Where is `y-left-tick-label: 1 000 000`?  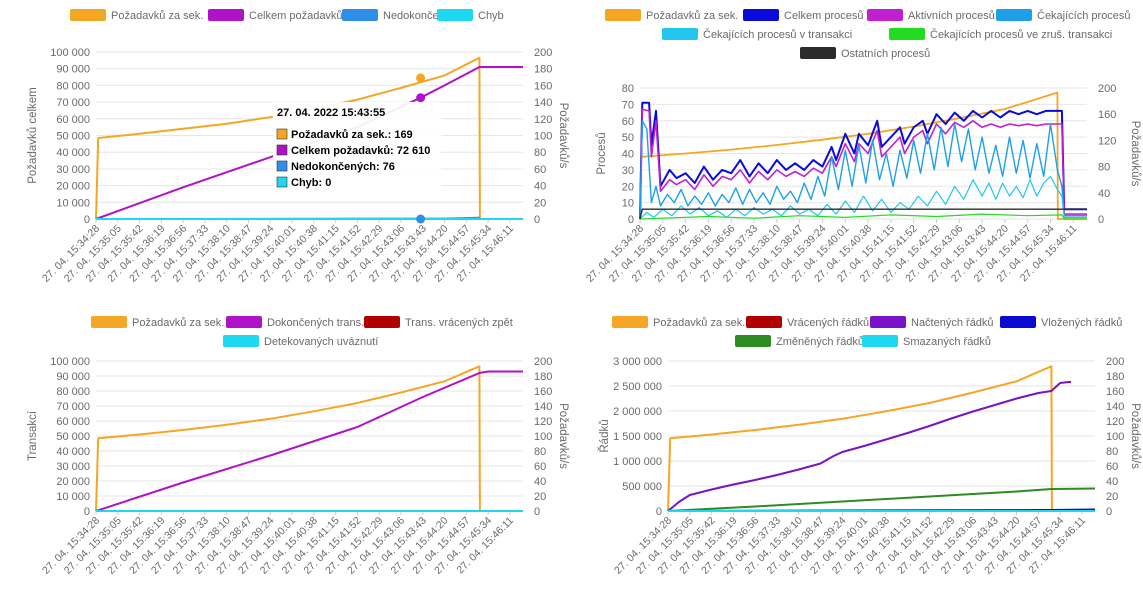
y-left-tick-label: 1 000 000 is located at coordinates (637, 462).